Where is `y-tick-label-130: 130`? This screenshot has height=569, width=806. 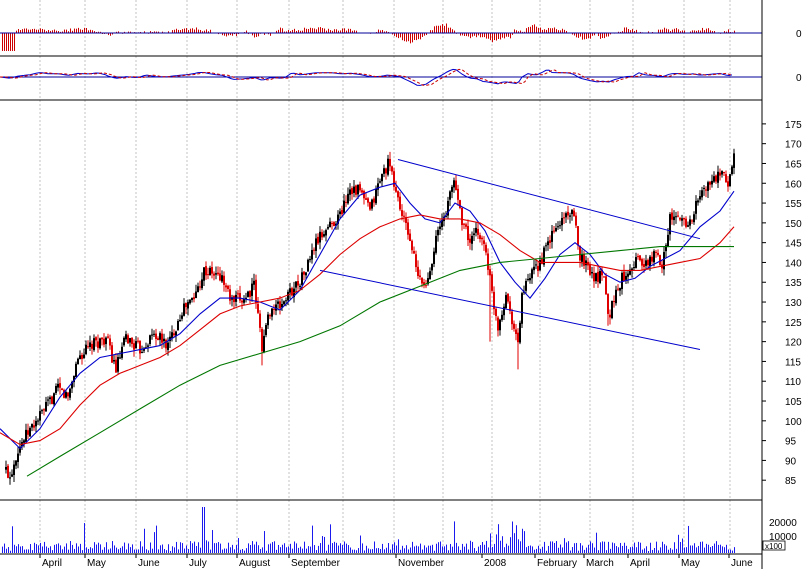 y-tick-label-130: 130 is located at coordinates (793, 303).